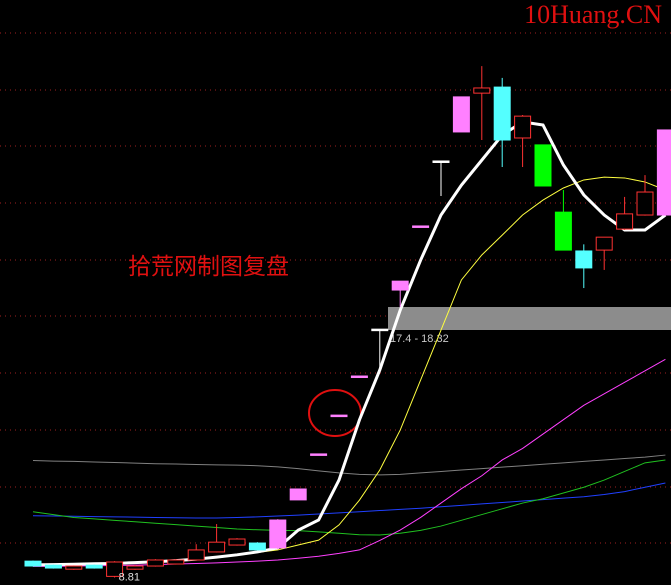 The image size is (671, 585). I want to click on watermark: 10Huang.CN, so click(593, 14).